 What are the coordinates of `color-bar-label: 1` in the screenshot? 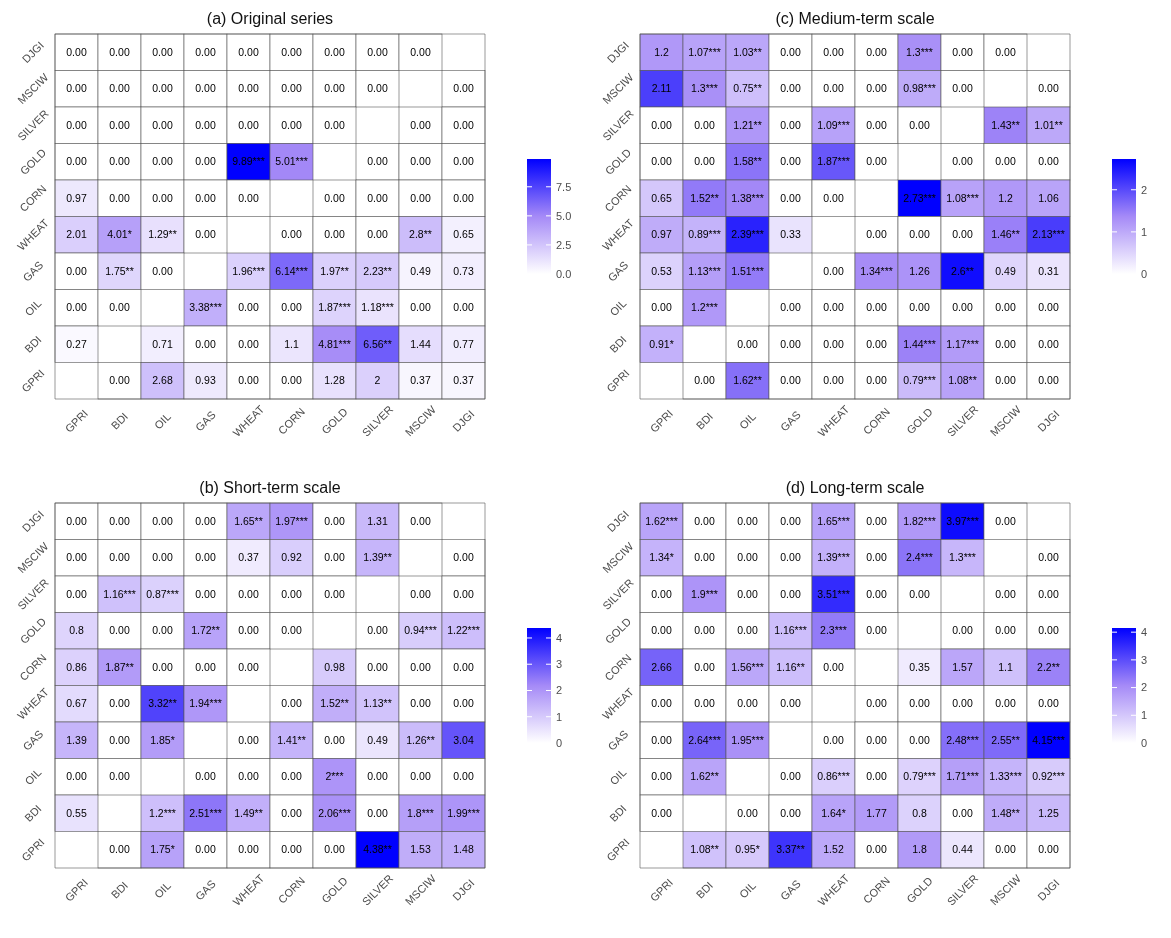 It's located at (559, 716).